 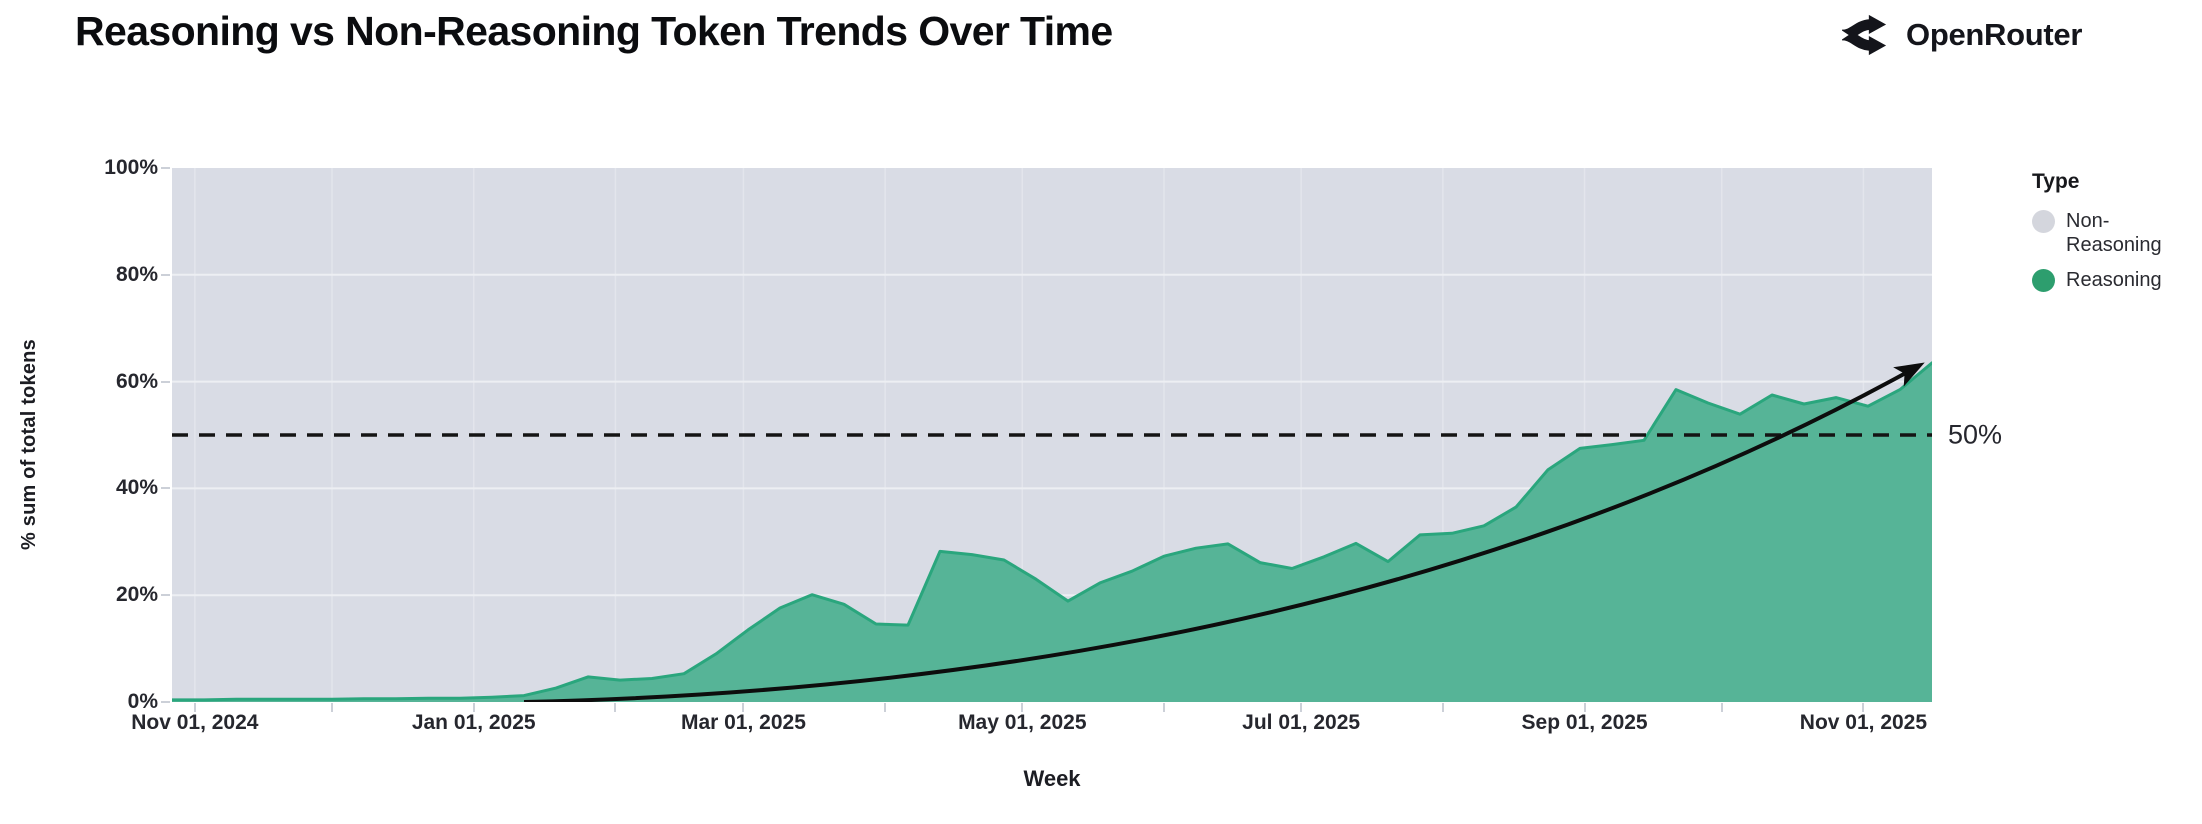 I want to click on reference-line-label: 50%, so click(x=1975, y=434).